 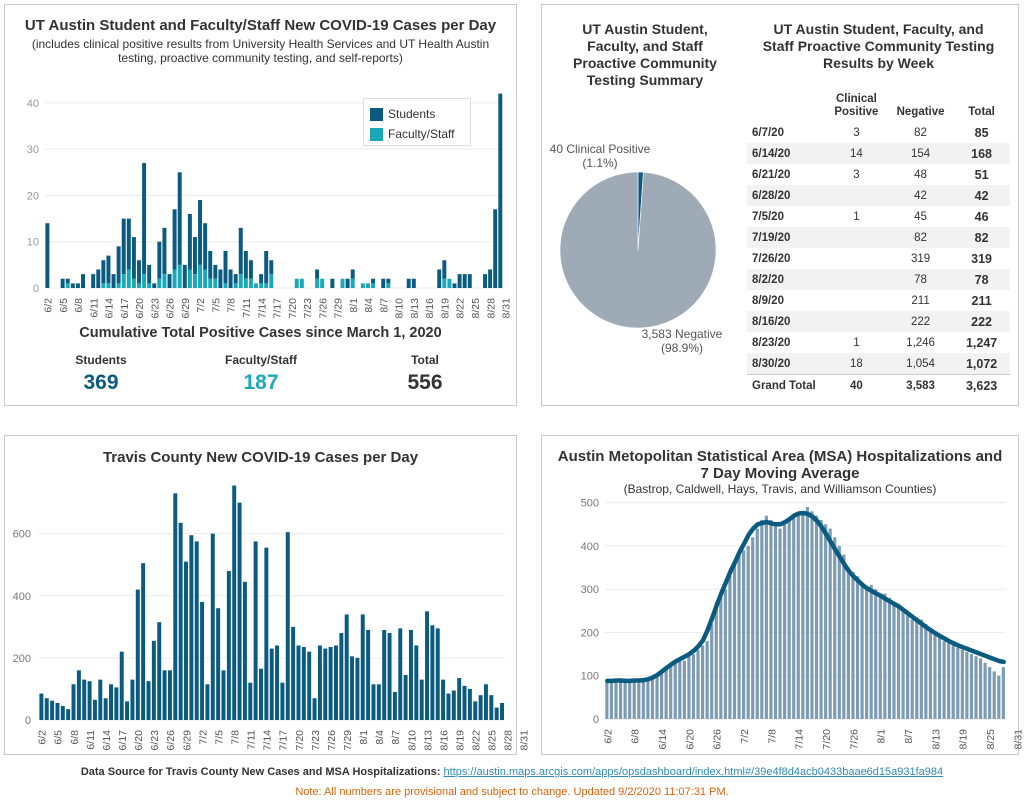 I want to click on x-tick-label: 7/29, so click(x=348, y=740).